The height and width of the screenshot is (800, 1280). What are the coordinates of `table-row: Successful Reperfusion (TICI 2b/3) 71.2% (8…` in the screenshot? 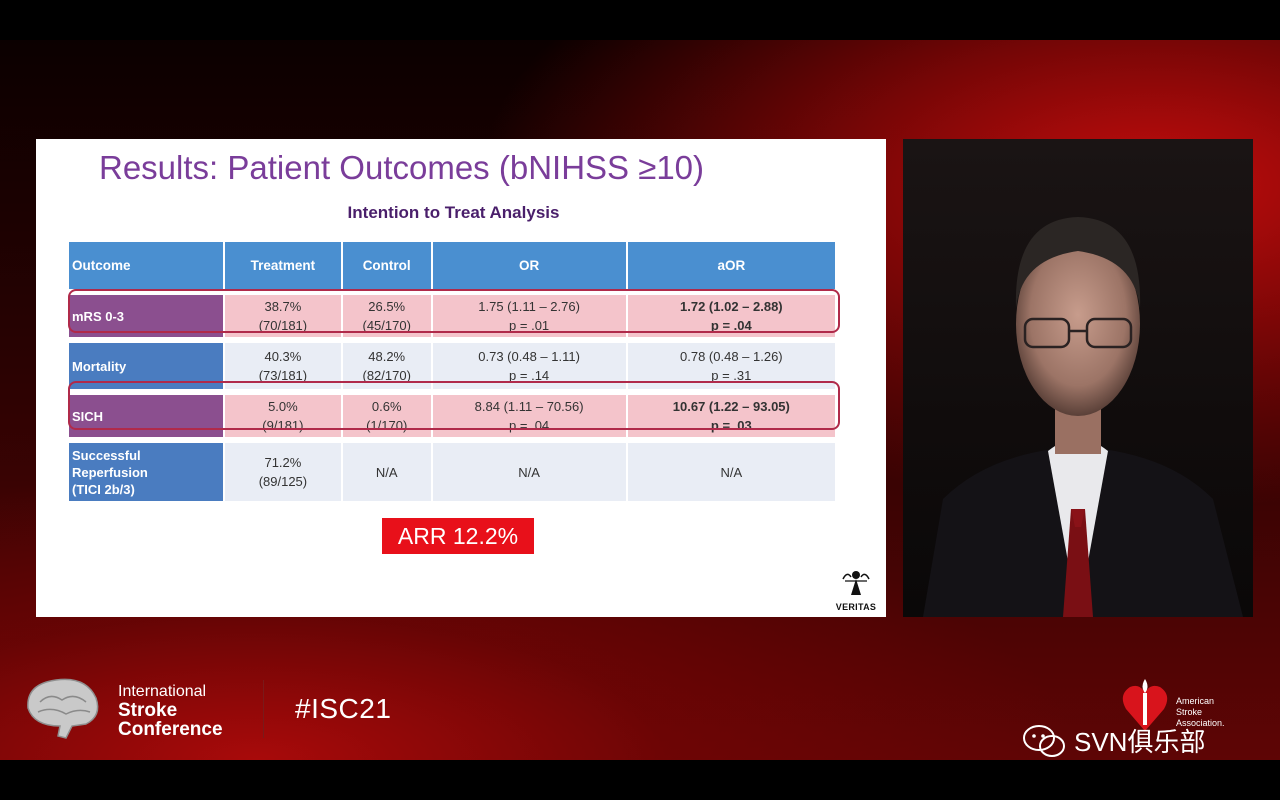 It's located at (452, 472).